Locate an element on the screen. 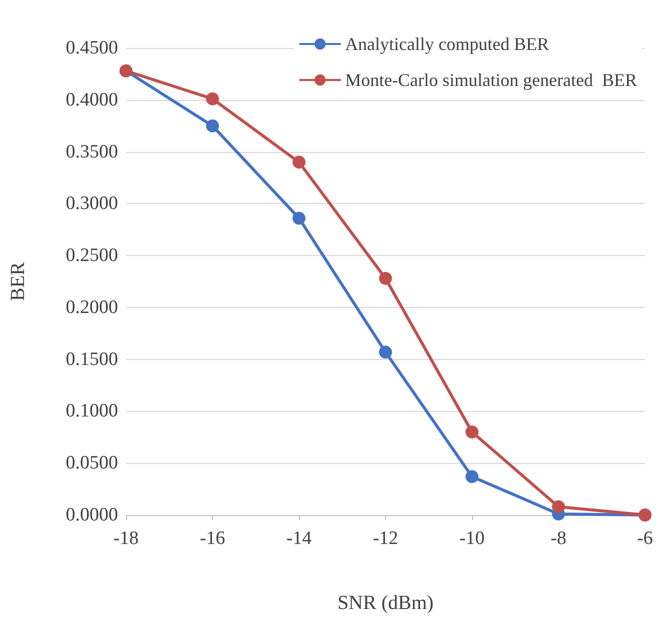  y-tick-label: 0.2500 is located at coordinates (92, 255).